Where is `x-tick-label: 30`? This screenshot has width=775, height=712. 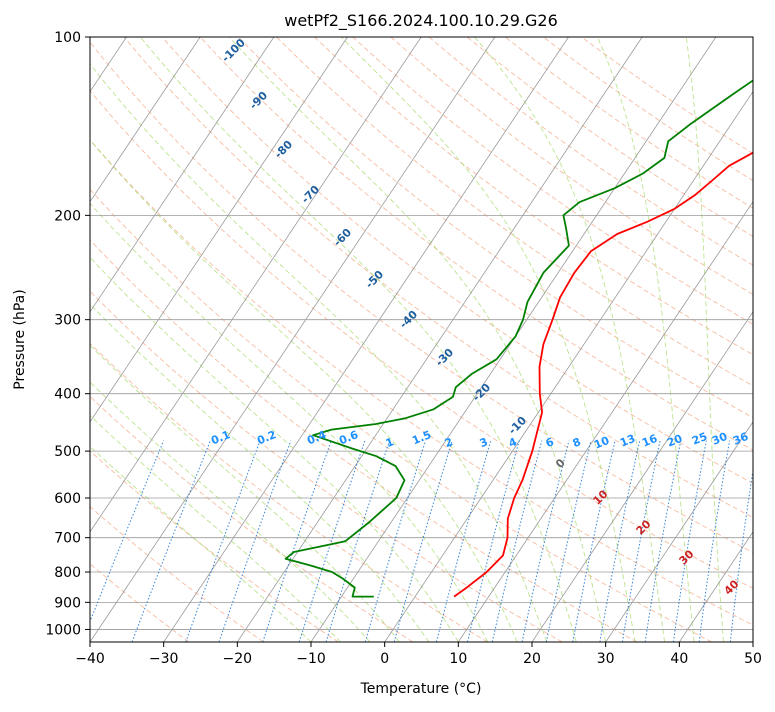
x-tick-label: 30 is located at coordinates (606, 659).